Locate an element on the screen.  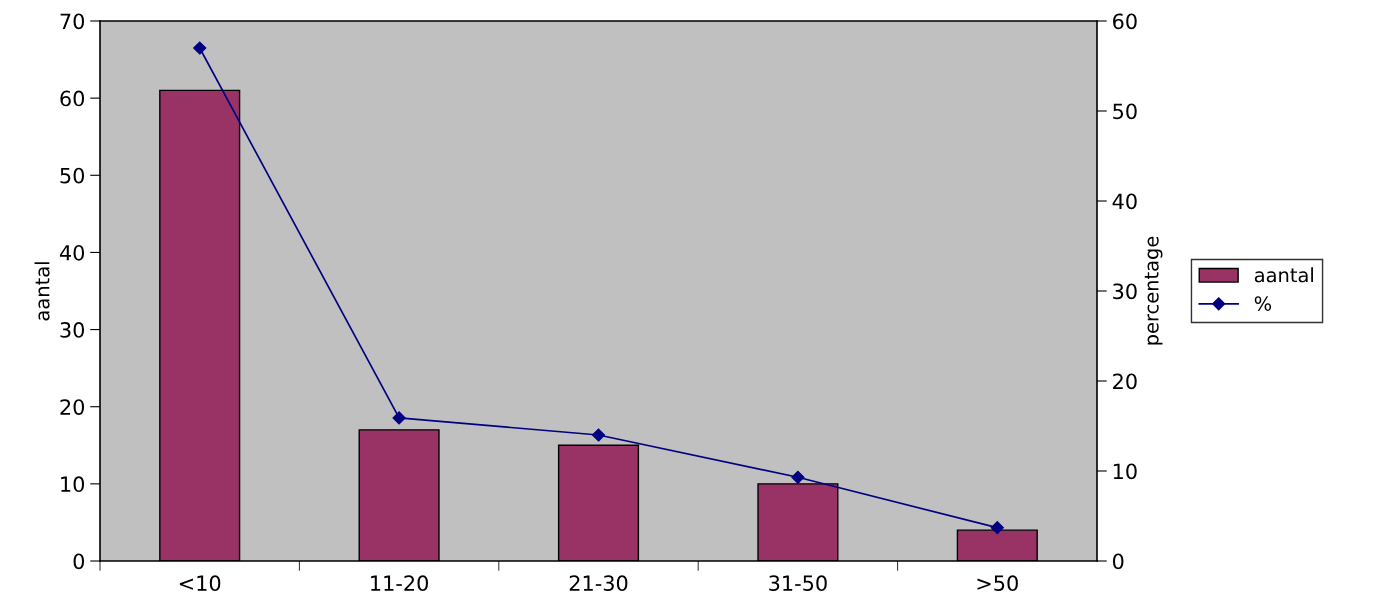
legend-label: aantal is located at coordinates (1283, 275).